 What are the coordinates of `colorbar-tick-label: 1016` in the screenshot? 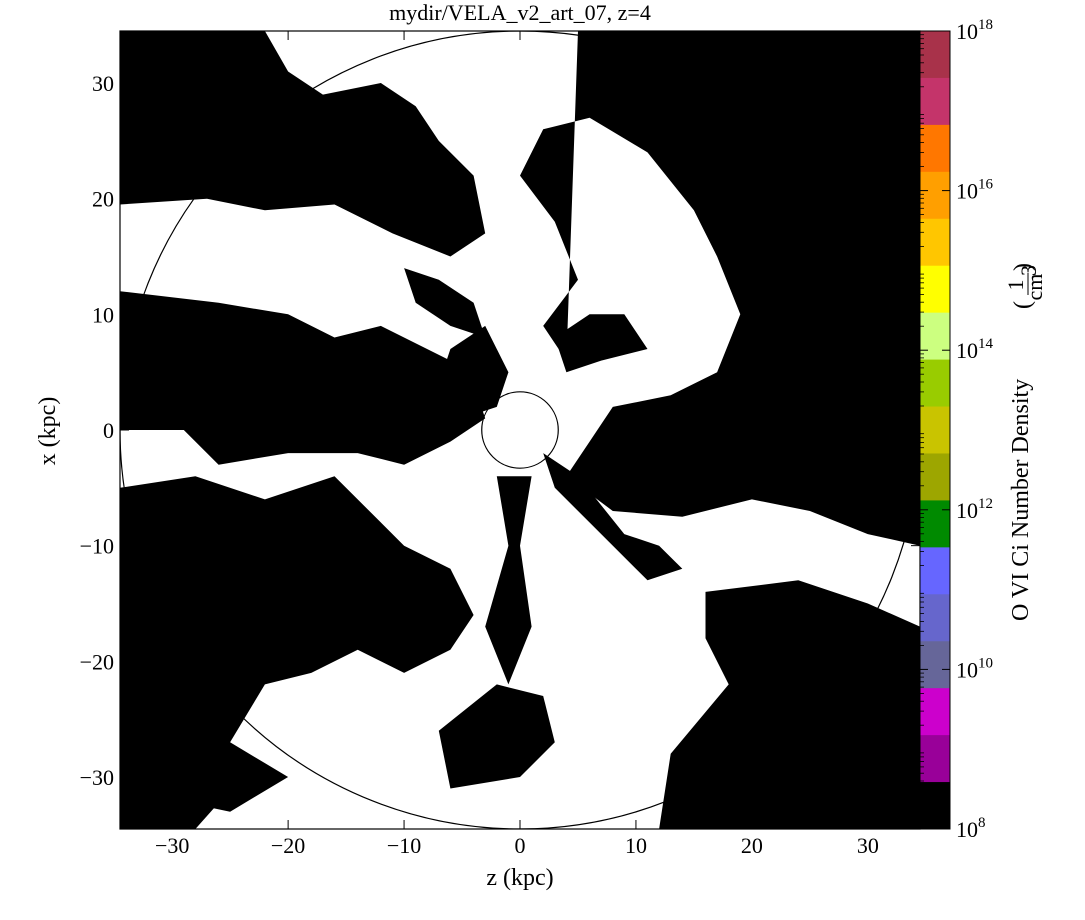 It's located at (975, 190).